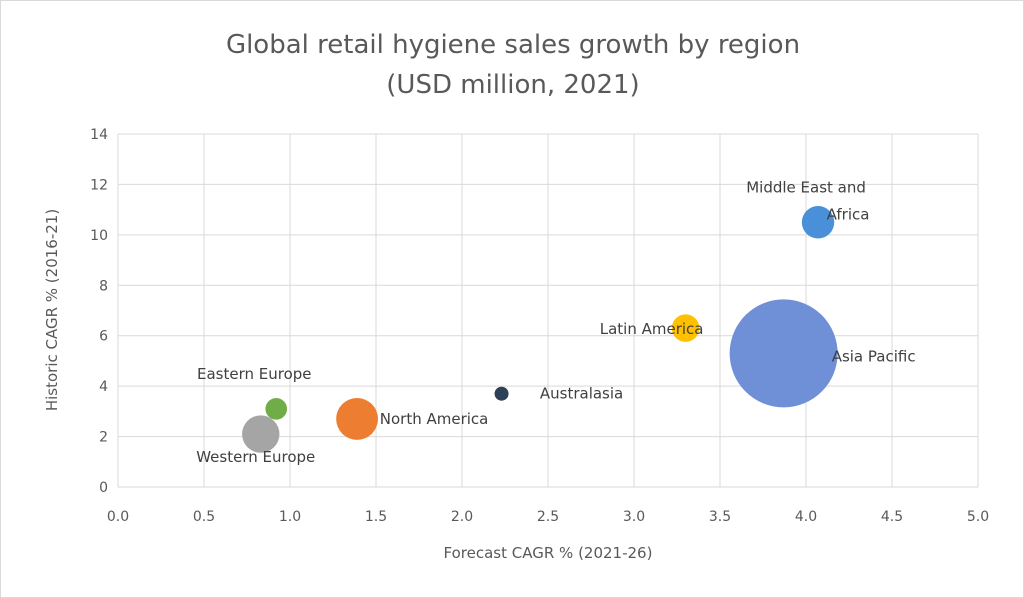  What do you see at coordinates (103, 337) in the screenshot?
I see `y-tick-label: 6` at bounding box center [103, 337].